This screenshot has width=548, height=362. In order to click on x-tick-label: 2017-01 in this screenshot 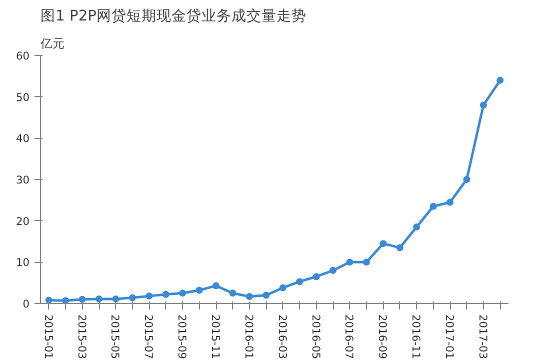, I will do `click(449, 337)`.